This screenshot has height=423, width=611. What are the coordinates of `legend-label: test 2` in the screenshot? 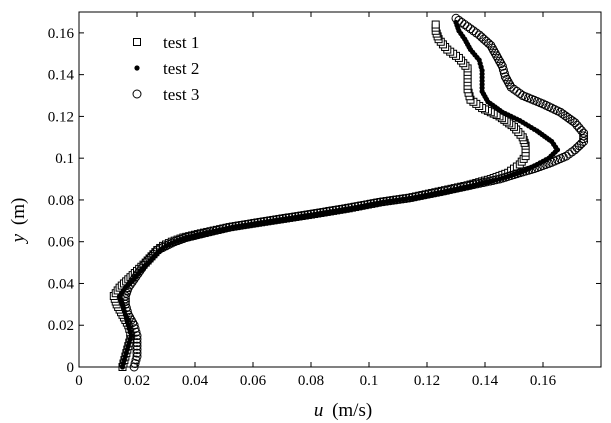 It's located at (181, 68).